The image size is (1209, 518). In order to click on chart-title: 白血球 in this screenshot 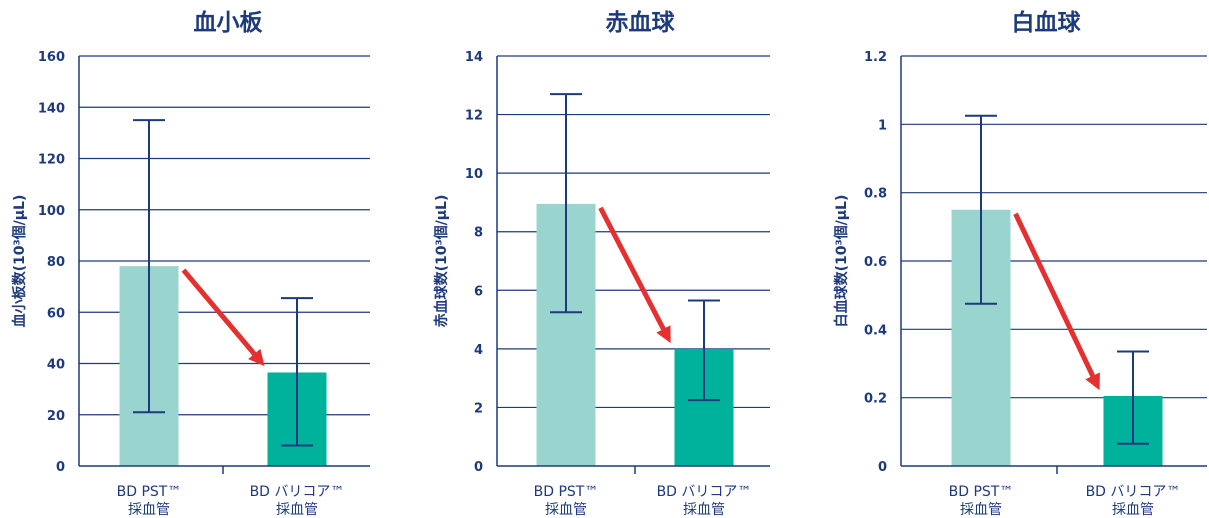, I will do `click(1047, 22)`.